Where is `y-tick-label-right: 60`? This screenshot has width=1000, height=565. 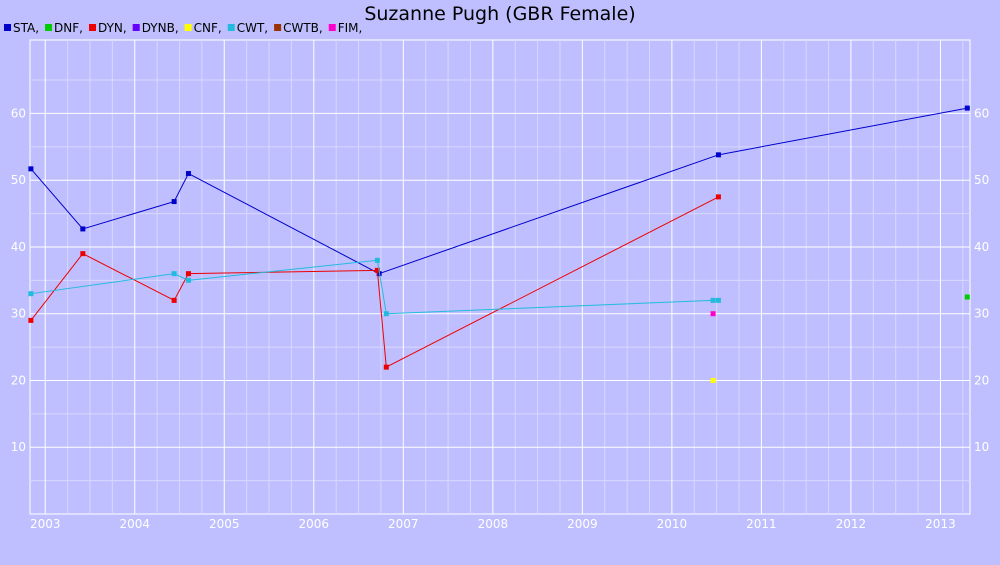
y-tick-label-right: 60 is located at coordinates (981, 113).